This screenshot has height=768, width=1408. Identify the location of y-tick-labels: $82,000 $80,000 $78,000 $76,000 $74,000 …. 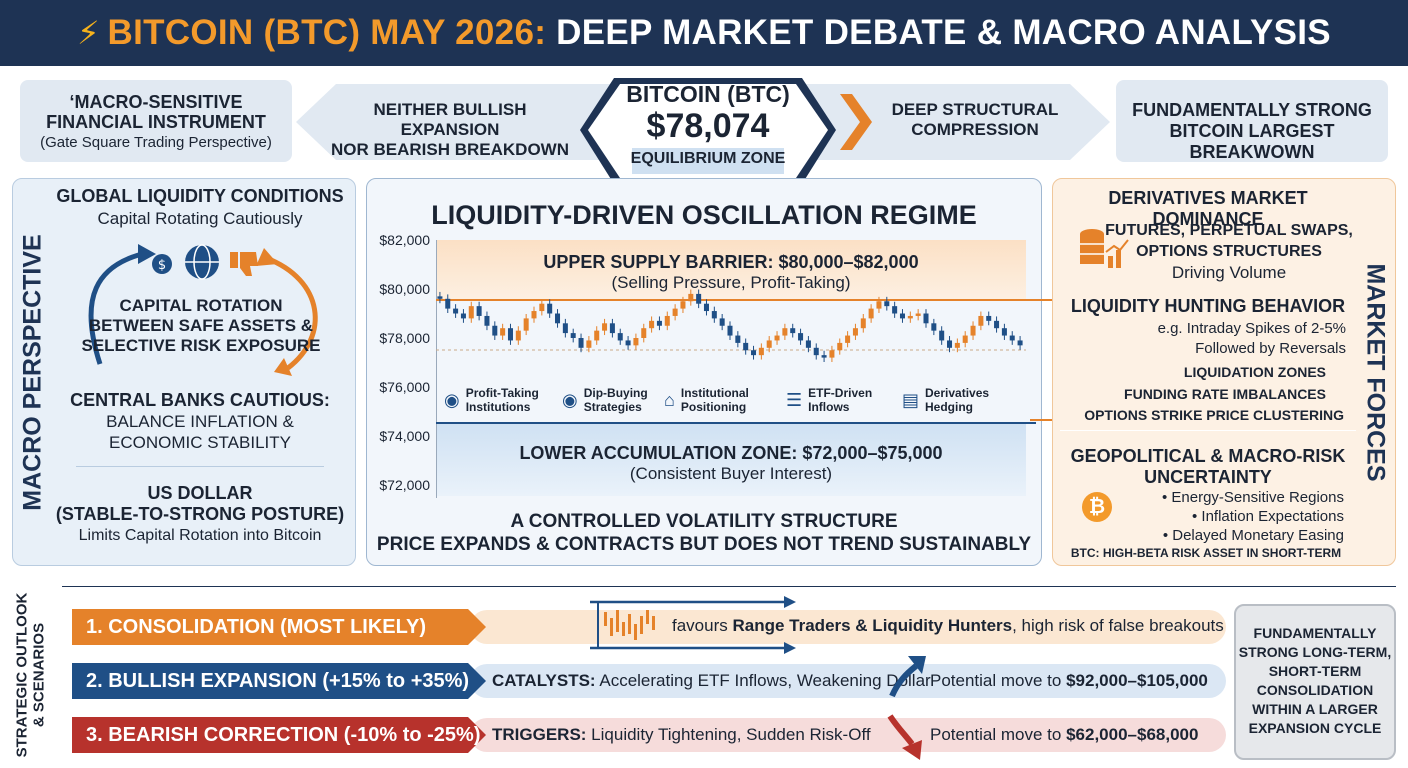
(400, 366).